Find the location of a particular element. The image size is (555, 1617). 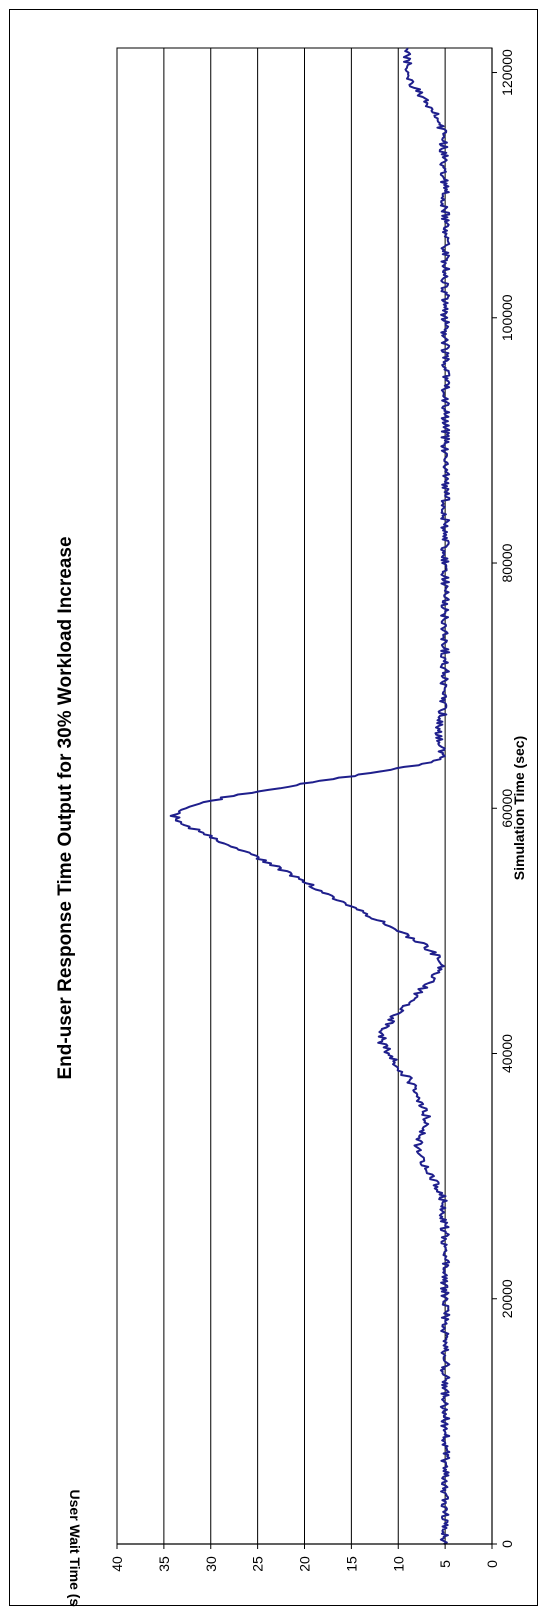

x-tick-label-120000: 120000 is located at coordinates (507, 72).